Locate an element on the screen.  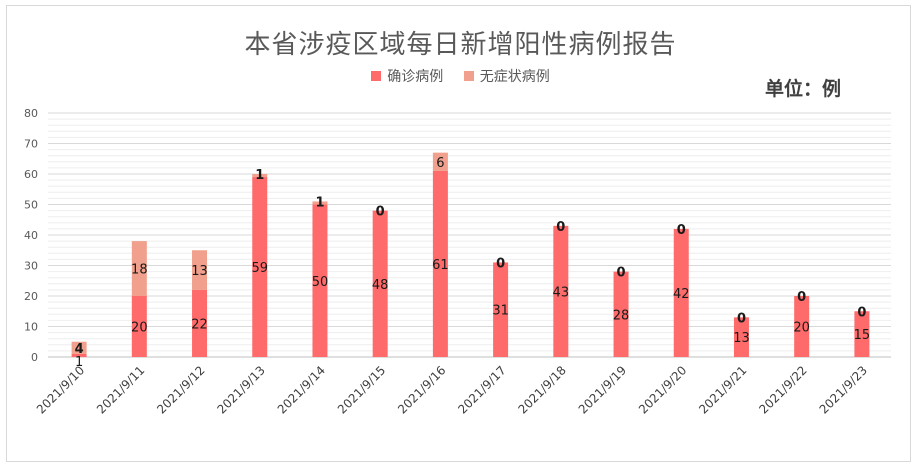
data-label-asymptomatic: 4 is located at coordinates (79, 349).